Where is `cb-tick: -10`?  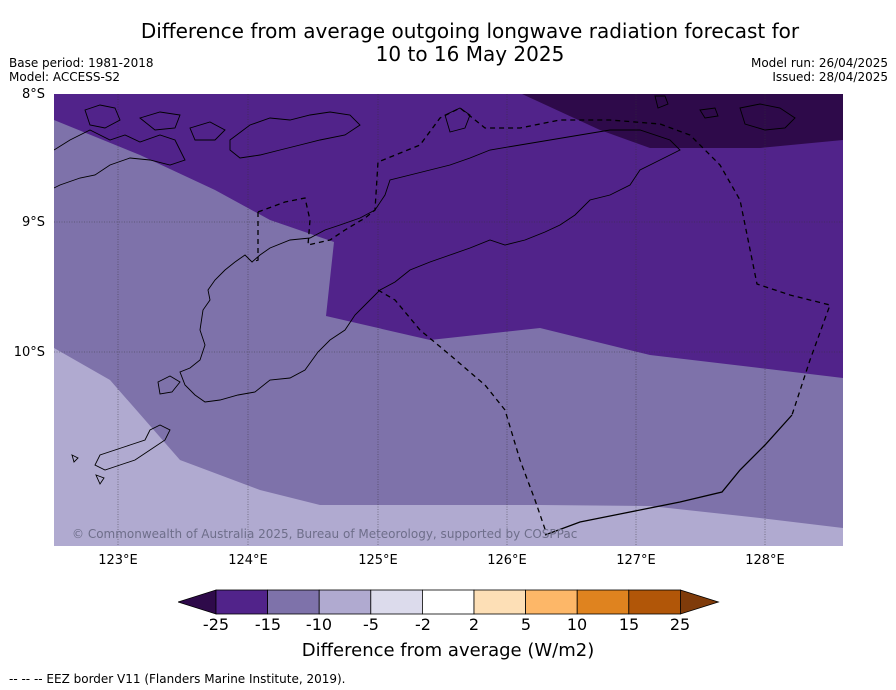
cb-tick: -10 is located at coordinates (319, 624).